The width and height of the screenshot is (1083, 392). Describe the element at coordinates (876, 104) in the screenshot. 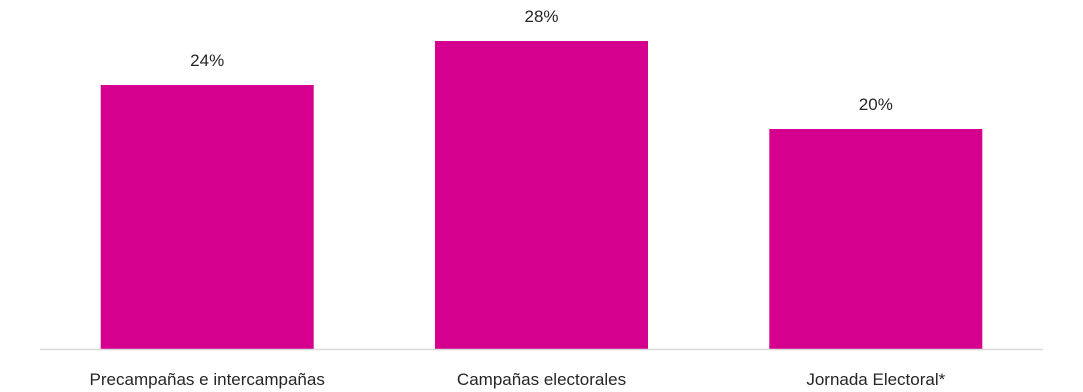

I see `data-label-3: 20%` at that location.